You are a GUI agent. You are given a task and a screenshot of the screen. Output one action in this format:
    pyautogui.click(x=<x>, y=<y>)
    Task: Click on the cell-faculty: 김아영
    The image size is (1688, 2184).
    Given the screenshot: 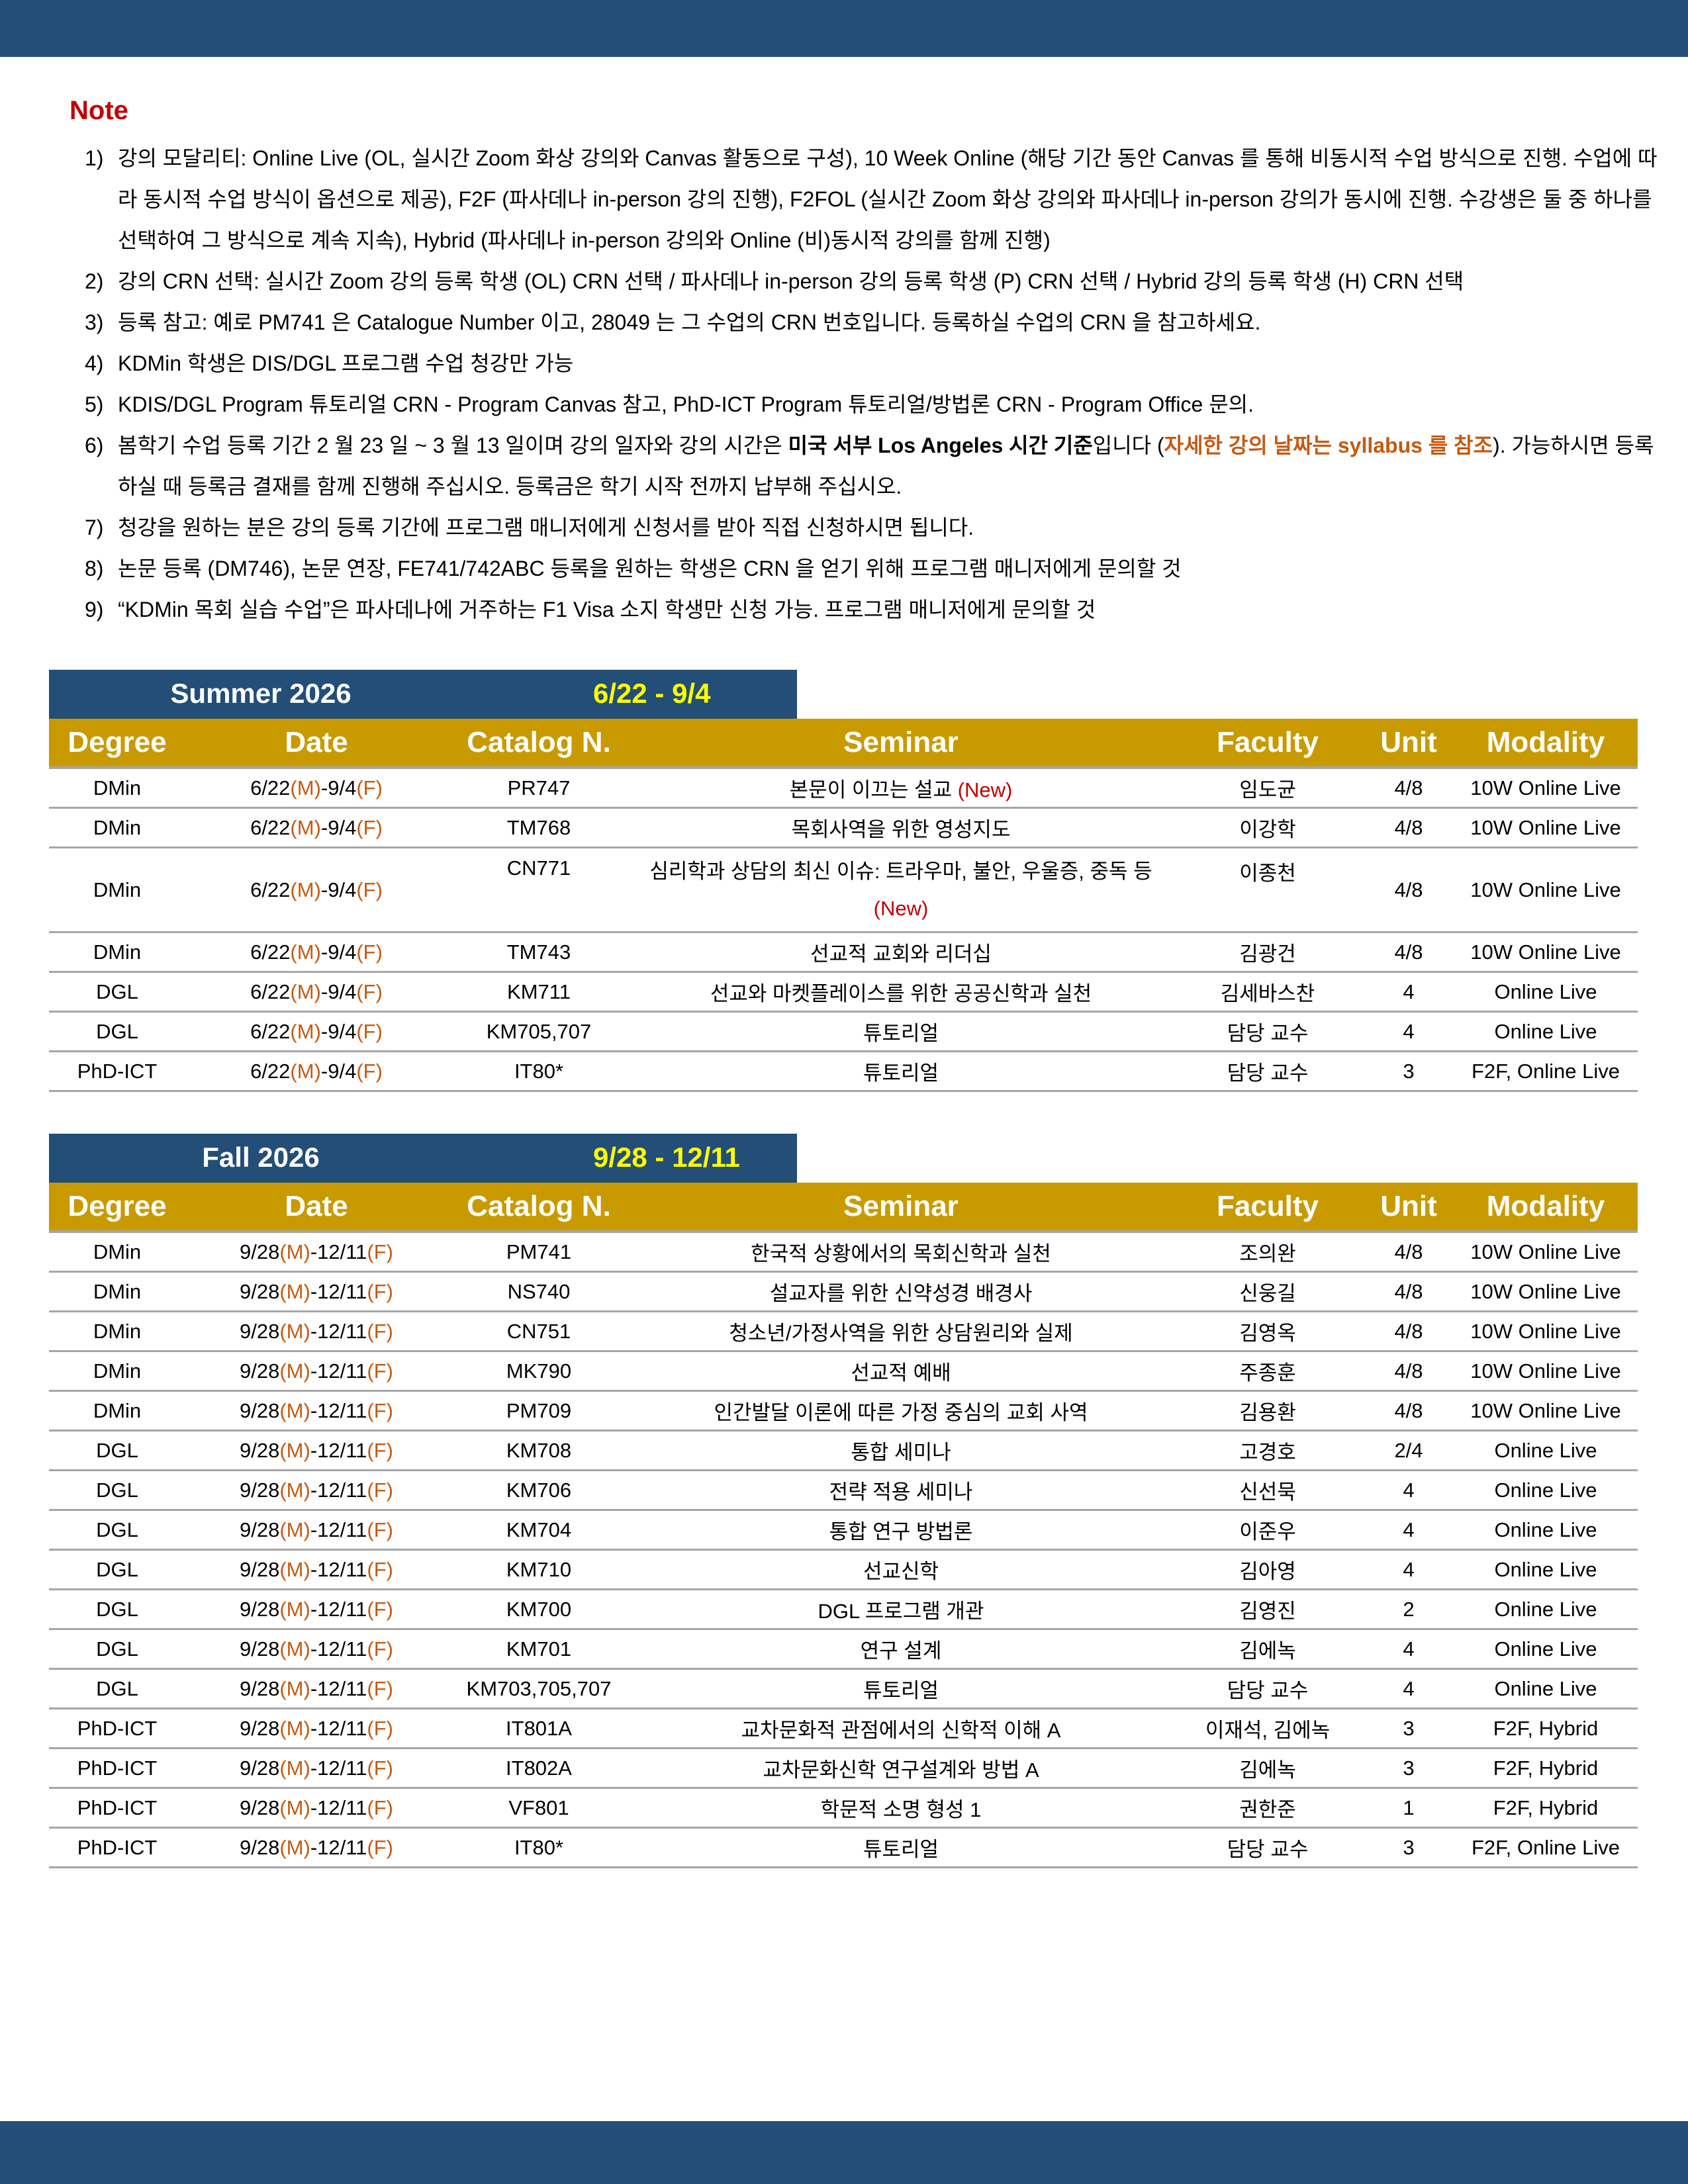 What is the action you would take?
    pyautogui.click(x=1268, y=1570)
    